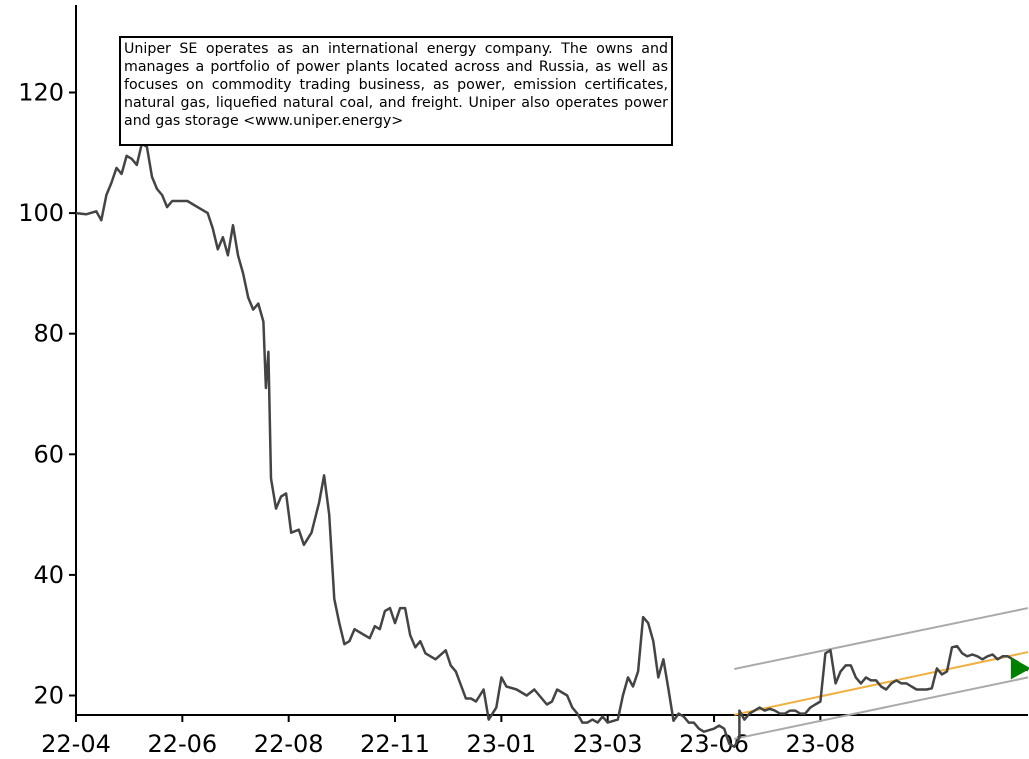 This screenshot has height=759, width=1029. Describe the element at coordinates (821, 744) in the screenshot. I see `x-tick-label: 23-08` at that location.